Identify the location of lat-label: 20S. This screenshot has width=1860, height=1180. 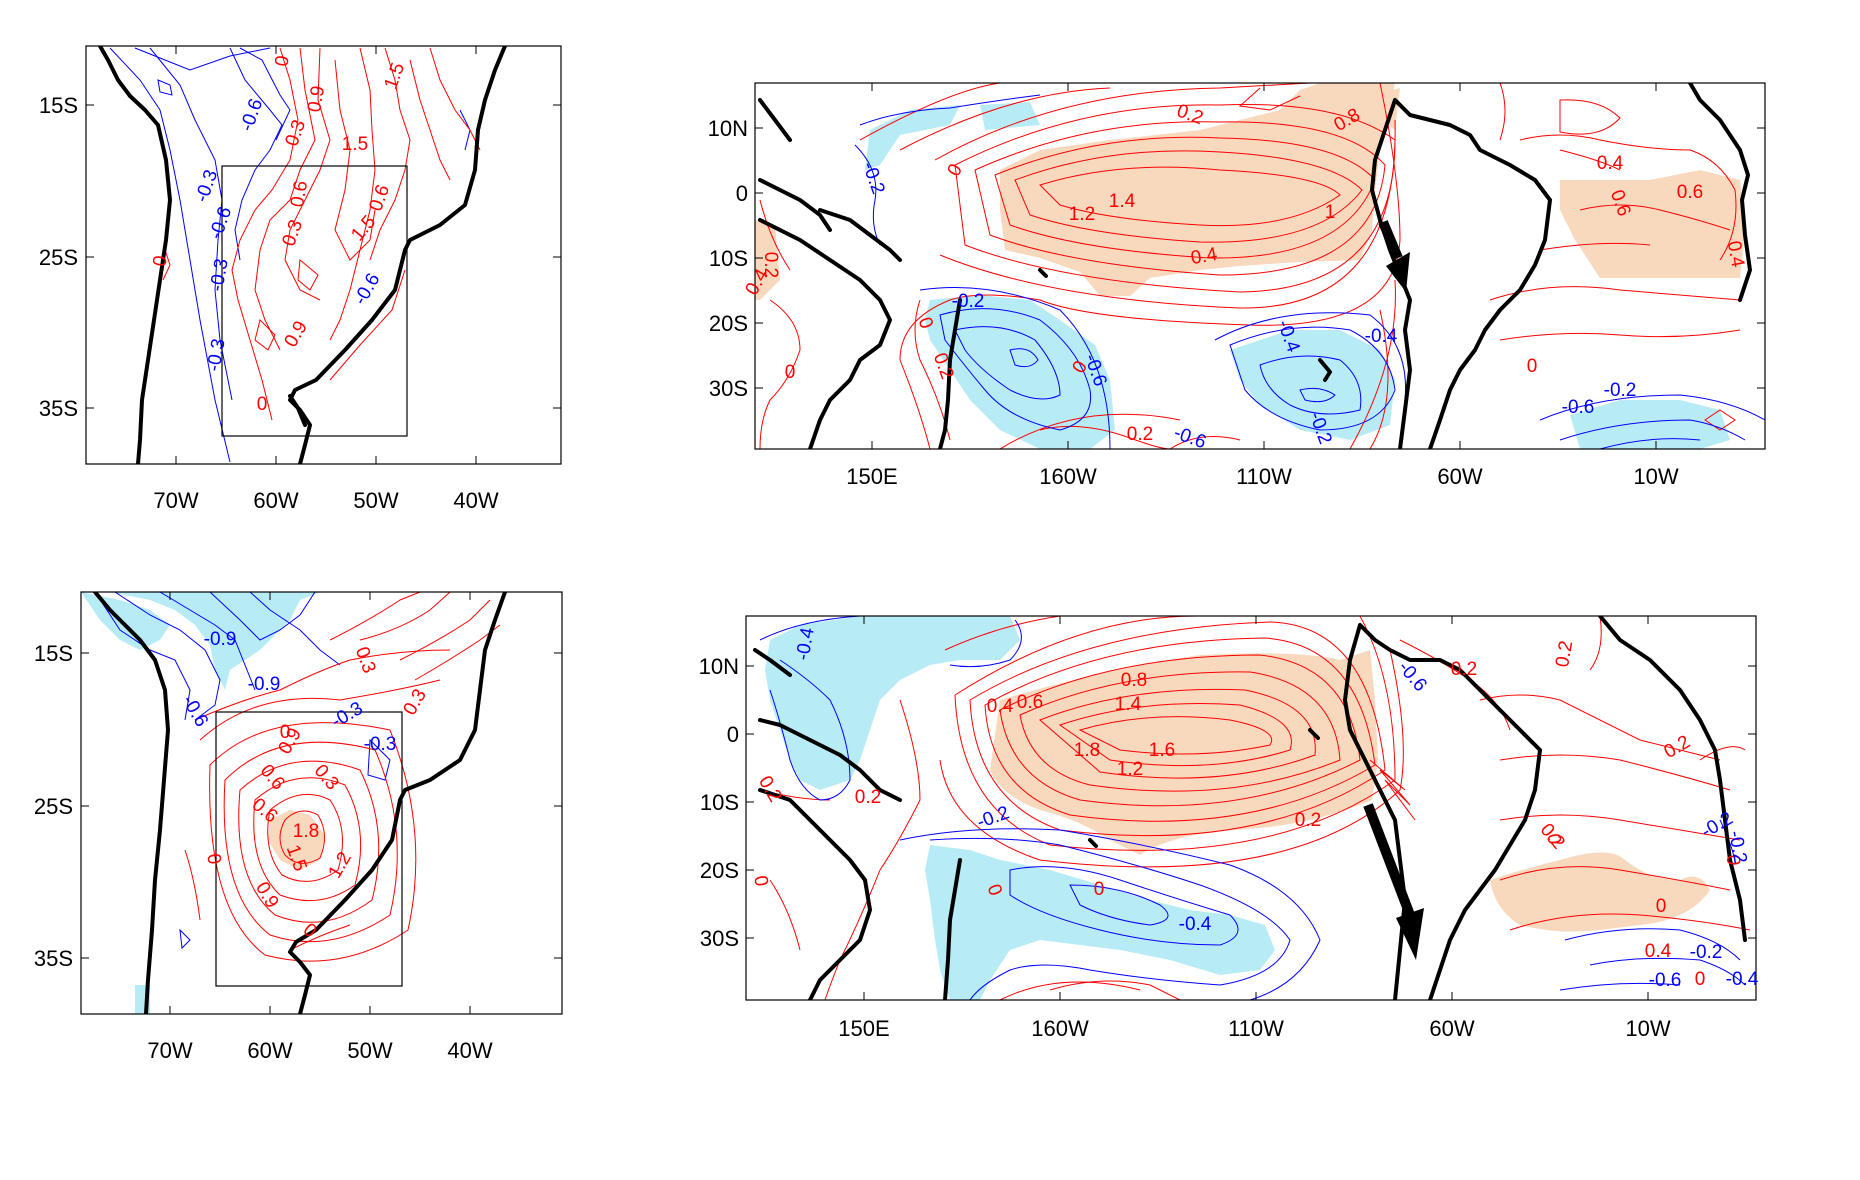
(728, 323).